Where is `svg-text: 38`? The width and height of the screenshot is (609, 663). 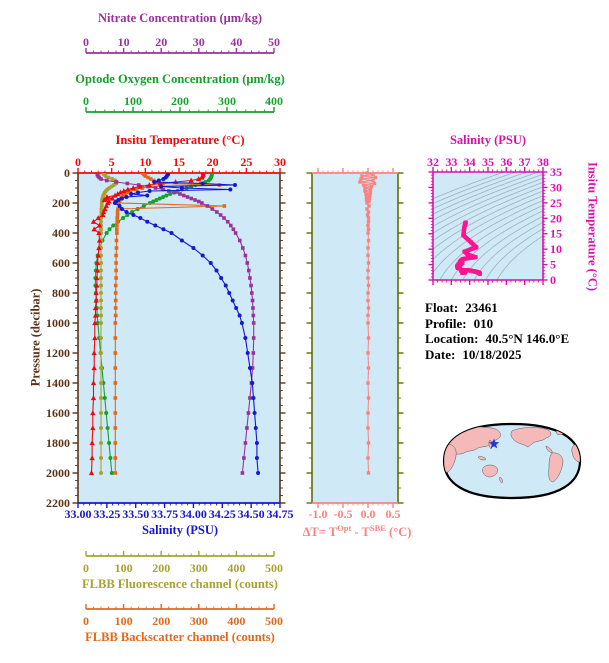 svg-text: 38 is located at coordinates (543, 162).